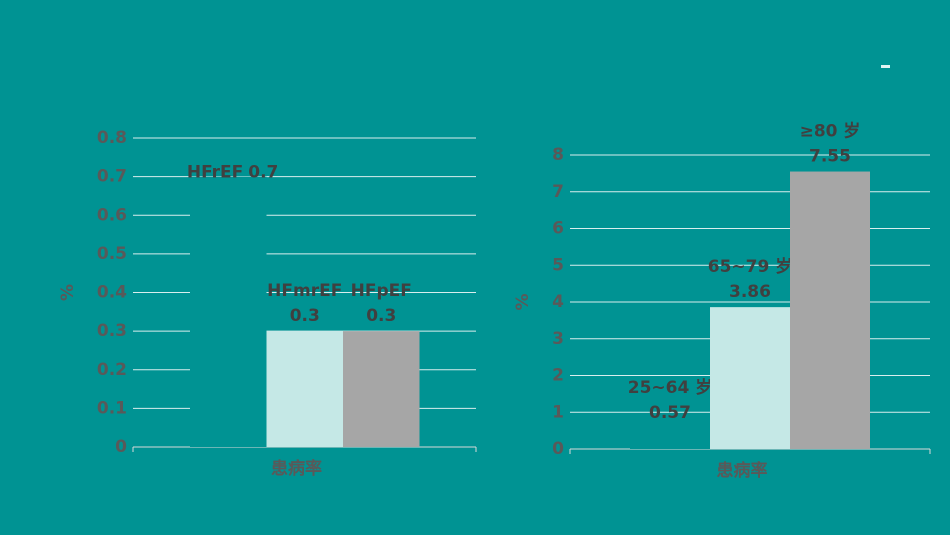  Describe the element at coordinates (558, 265) in the screenshot. I see `y-tick-label: 5` at that location.